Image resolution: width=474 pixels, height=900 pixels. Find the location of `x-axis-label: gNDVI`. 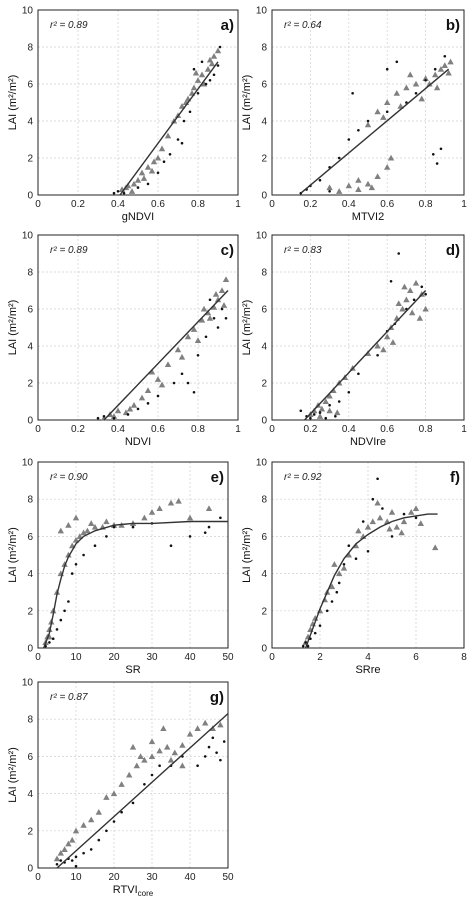

x-axis-label: gNDVI is located at coordinates (138, 217).